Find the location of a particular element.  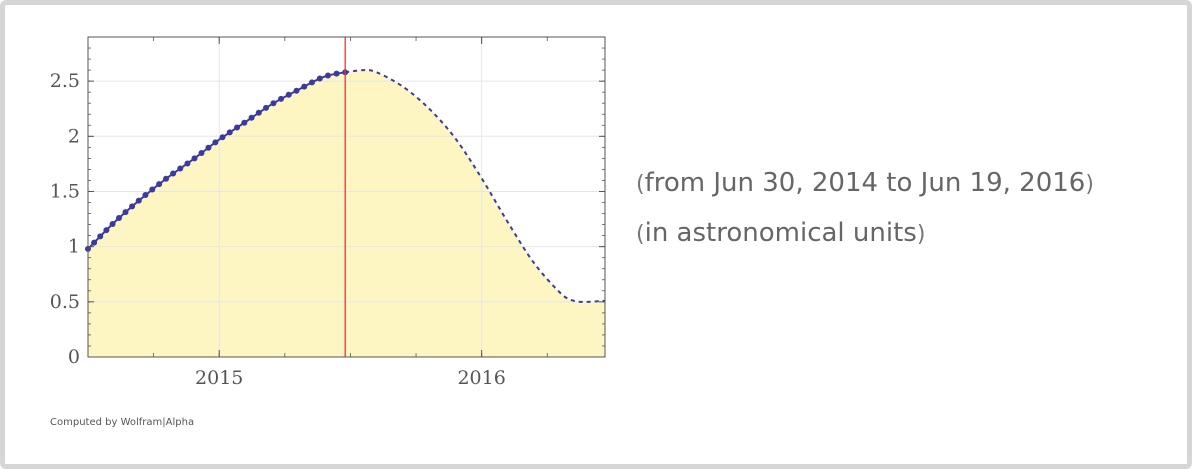

units-caption: (in astronomical units) is located at coordinates (780, 233).